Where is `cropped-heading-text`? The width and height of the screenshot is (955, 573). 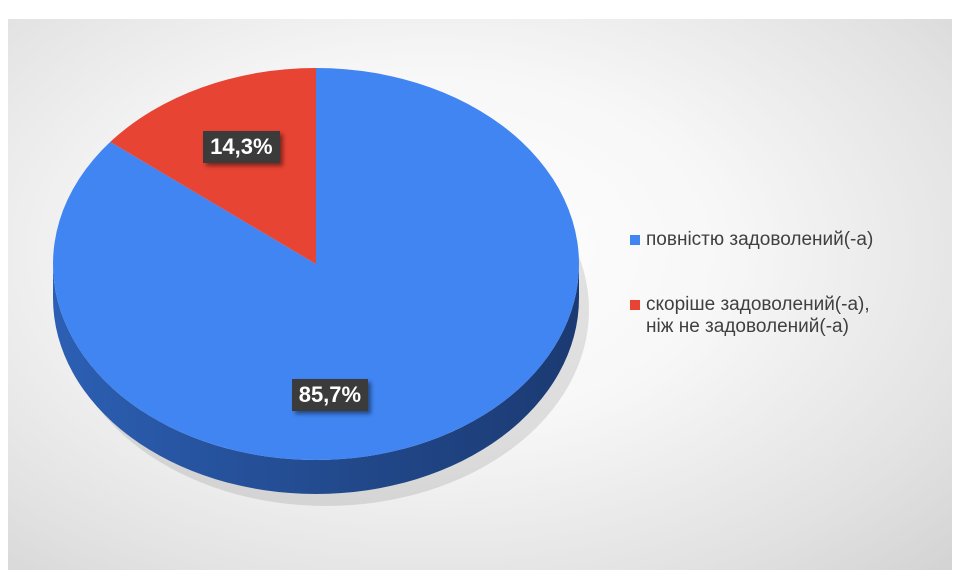 cropped-heading-text is located at coordinates (477, 4).